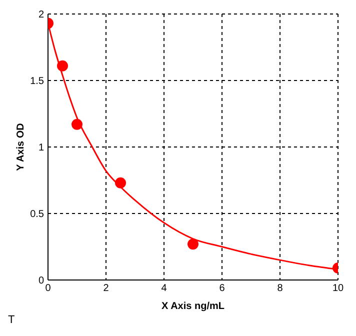  I want to click on y-tick-label: 0, so click(41, 281).